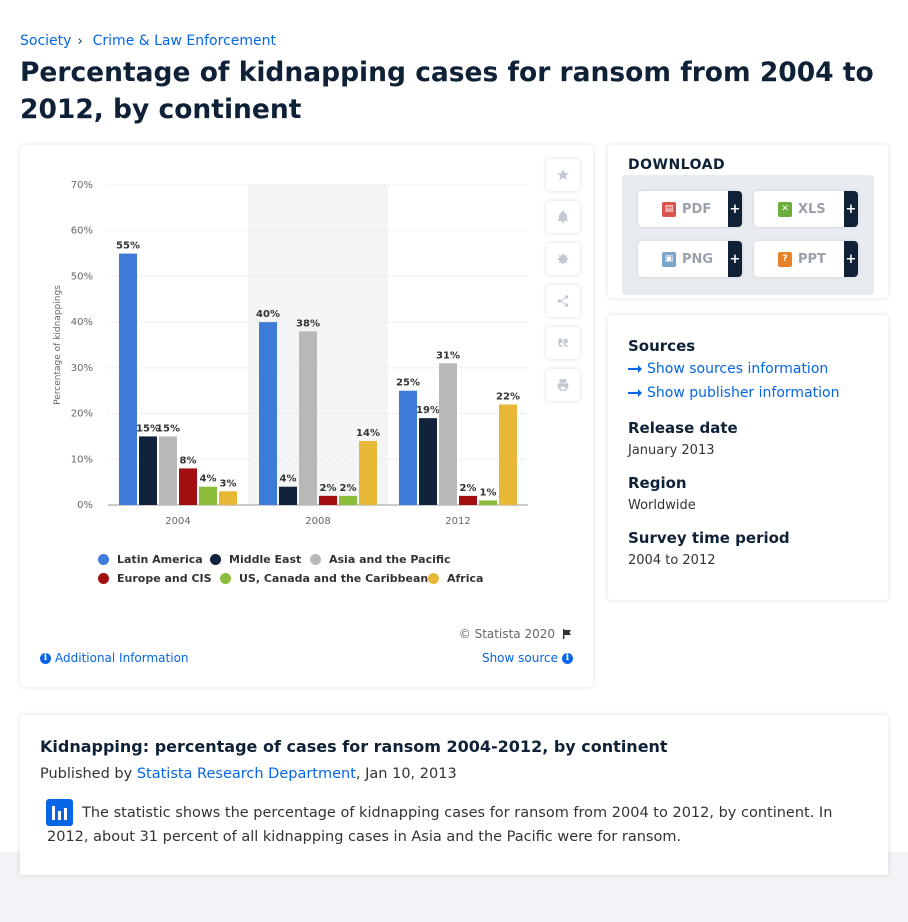 The image size is (908, 922). I want to click on show-sources-link: Show sources information, so click(728, 369).